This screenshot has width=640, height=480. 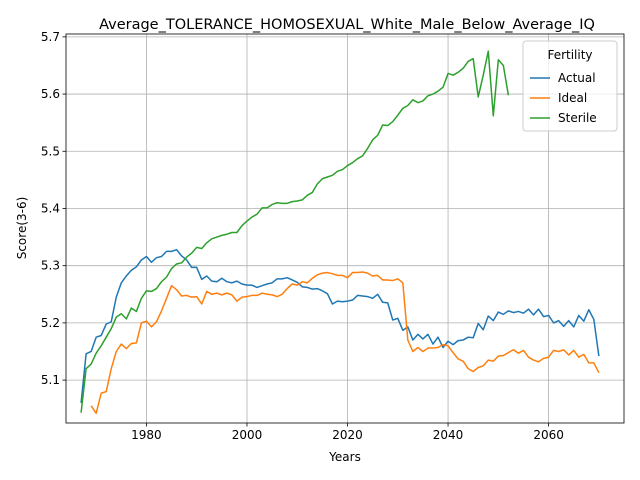 What do you see at coordinates (572, 98) in the screenshot?
I see `legend-label-ideal: Ideal` at bounding box center [572, 98].